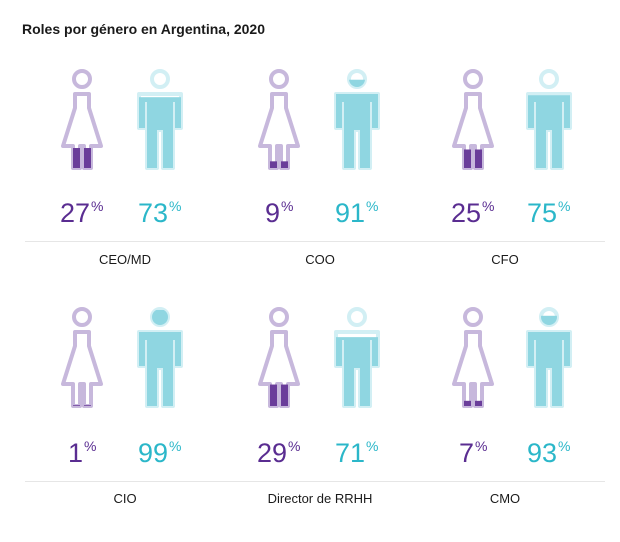  I want to click on women-percent-label: 1%, so click(82, 453).